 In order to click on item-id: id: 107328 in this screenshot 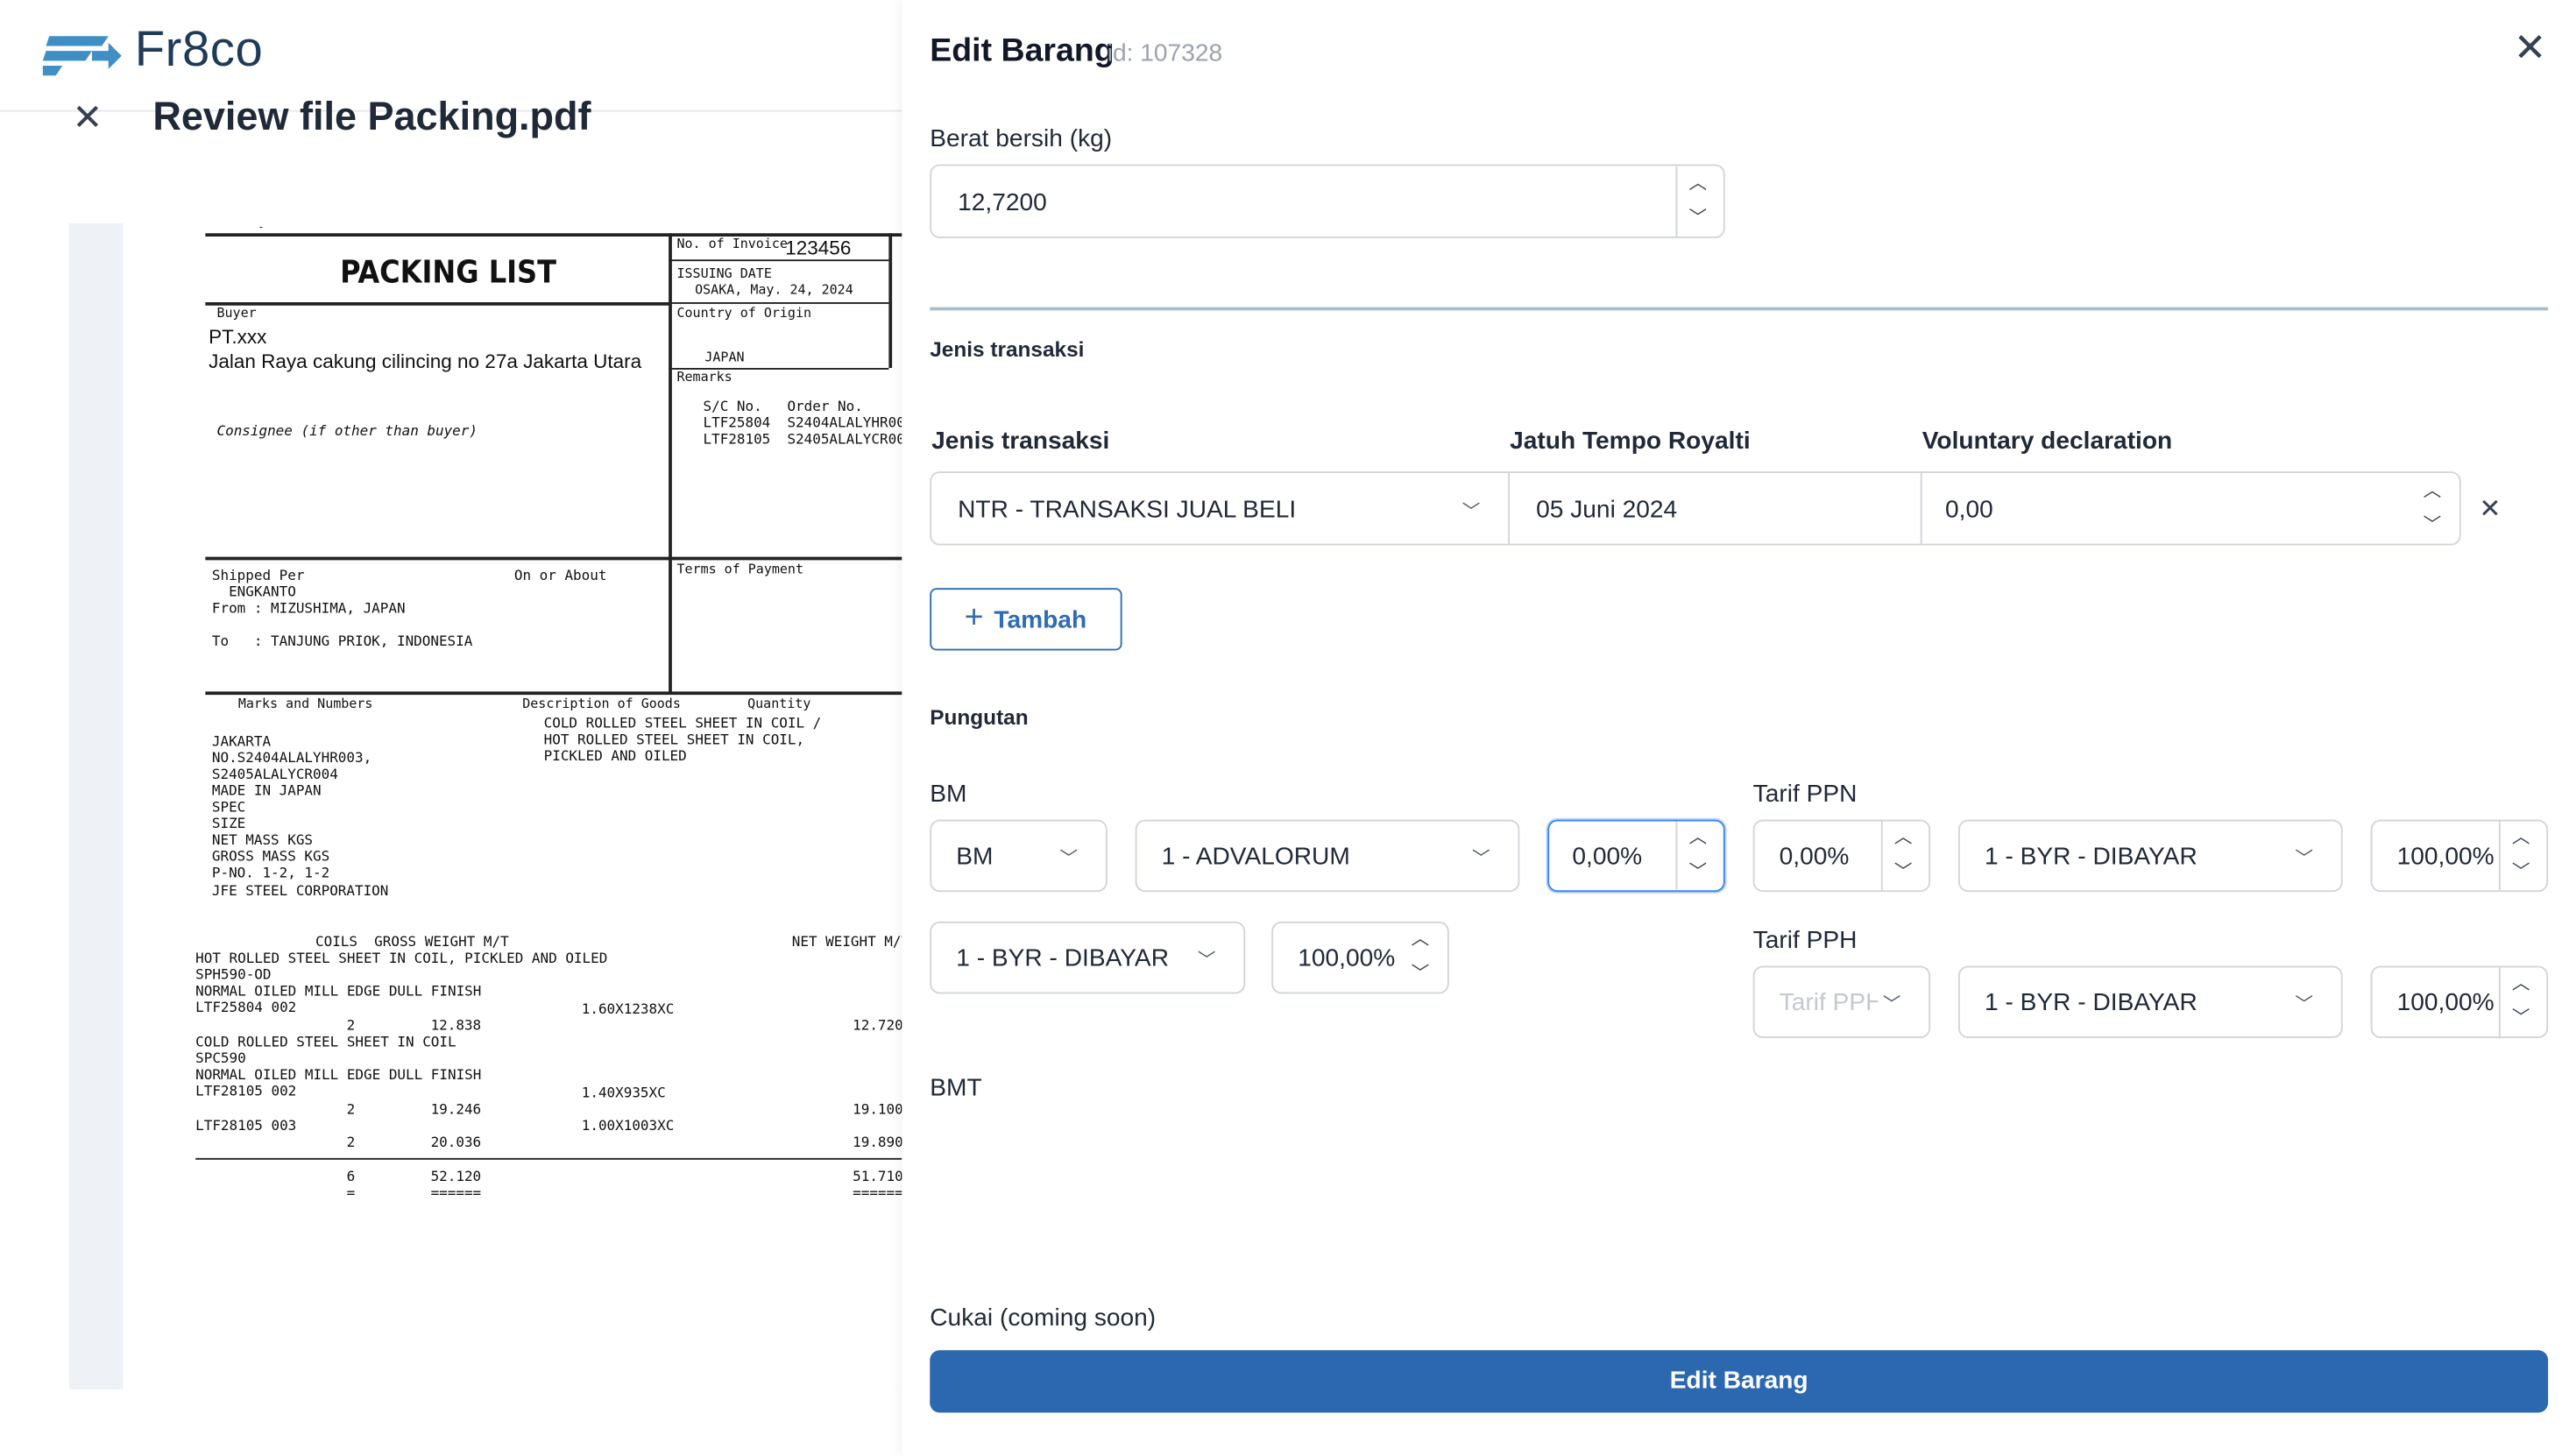, I will do `click(1165, 53)`.